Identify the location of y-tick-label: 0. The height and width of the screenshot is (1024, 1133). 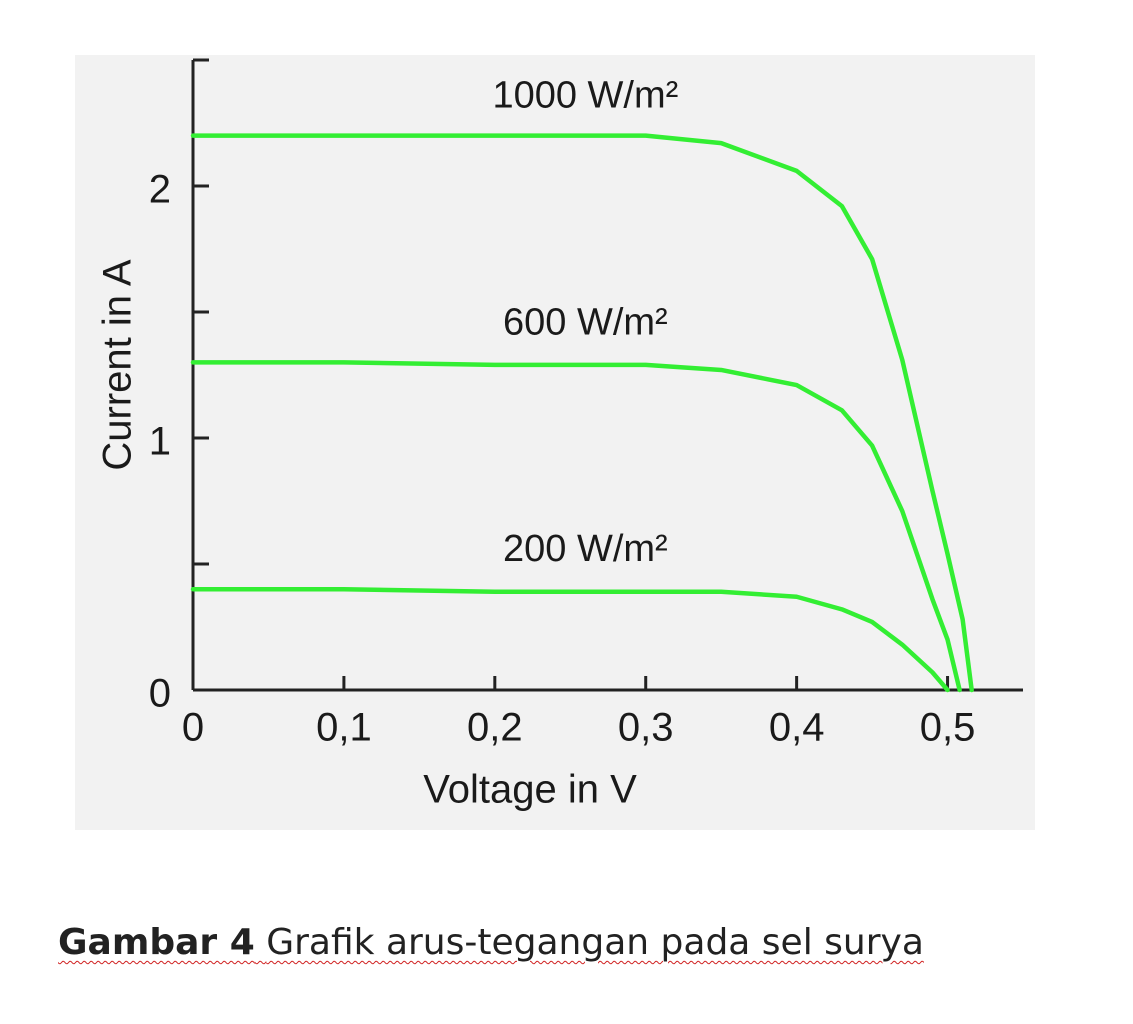
(160, 694).